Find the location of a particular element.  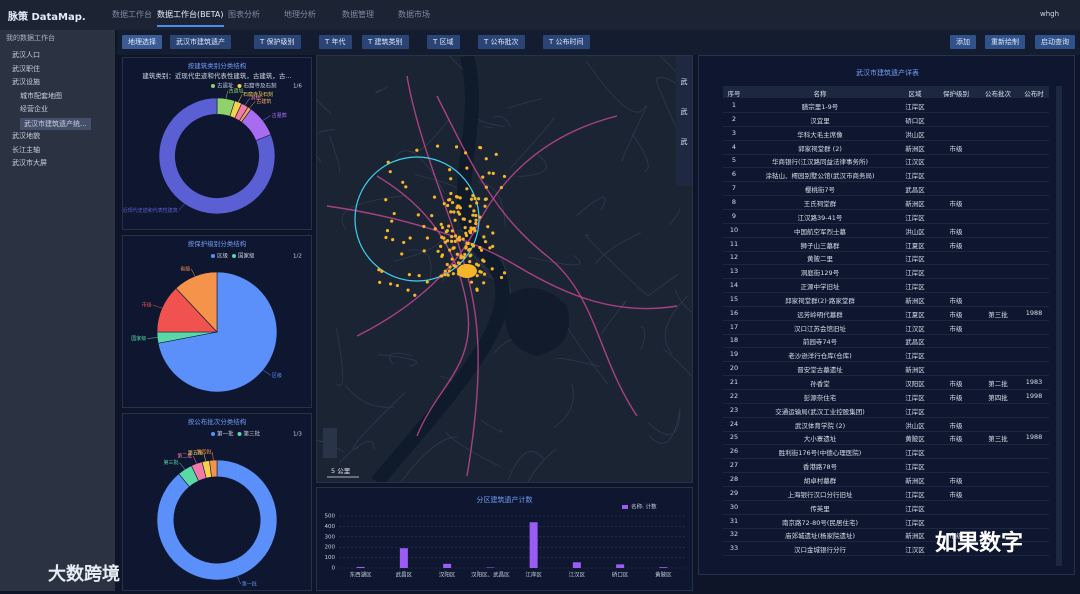

user: whgh is located at coordinates (1050, 14).